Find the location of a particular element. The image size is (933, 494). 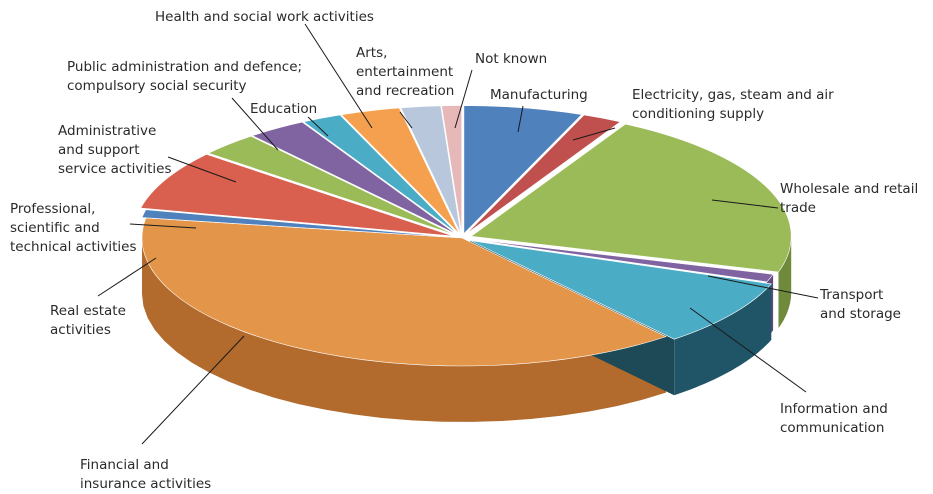

pie-slice-public-administration-and-defence-compulsory-social-security is located at coordinates (354, 178).